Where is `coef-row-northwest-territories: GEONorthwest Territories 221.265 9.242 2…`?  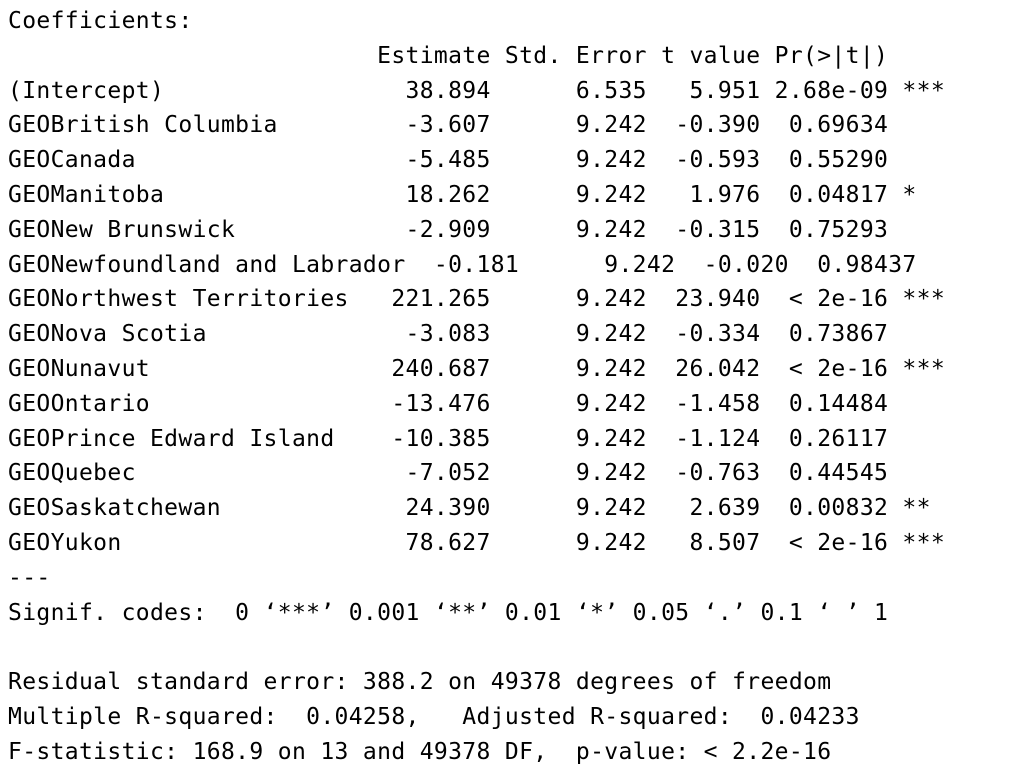
coef-row-northwest-territories: GEONorthwest Territories 221.265 9.242 2… is located at coordinates (477, 299).